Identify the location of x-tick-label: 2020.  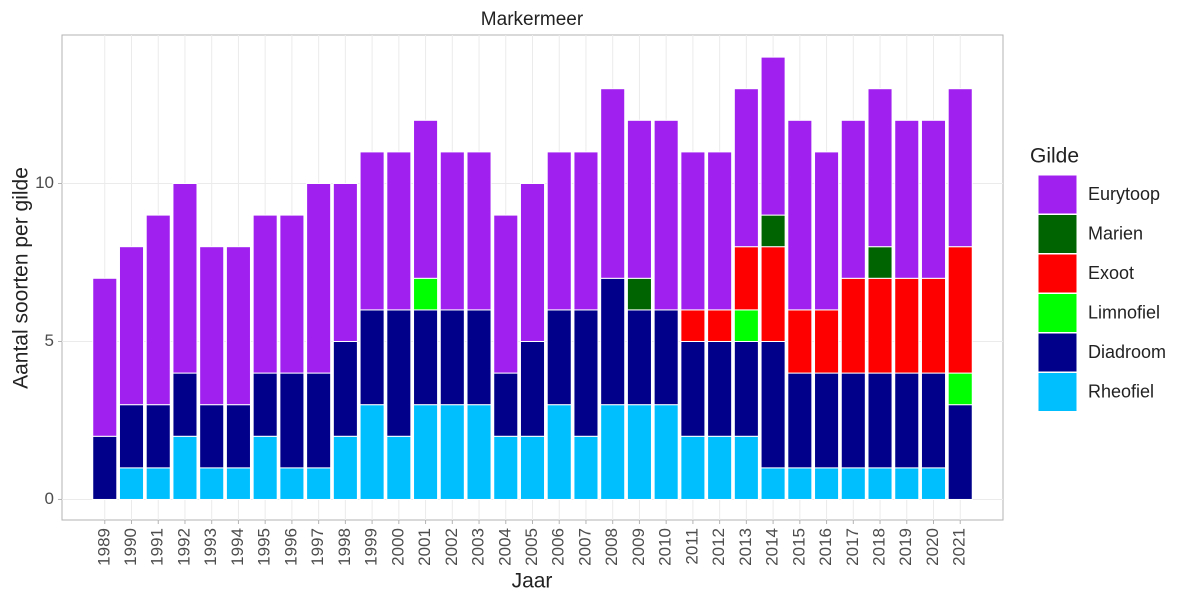
(932, 547).